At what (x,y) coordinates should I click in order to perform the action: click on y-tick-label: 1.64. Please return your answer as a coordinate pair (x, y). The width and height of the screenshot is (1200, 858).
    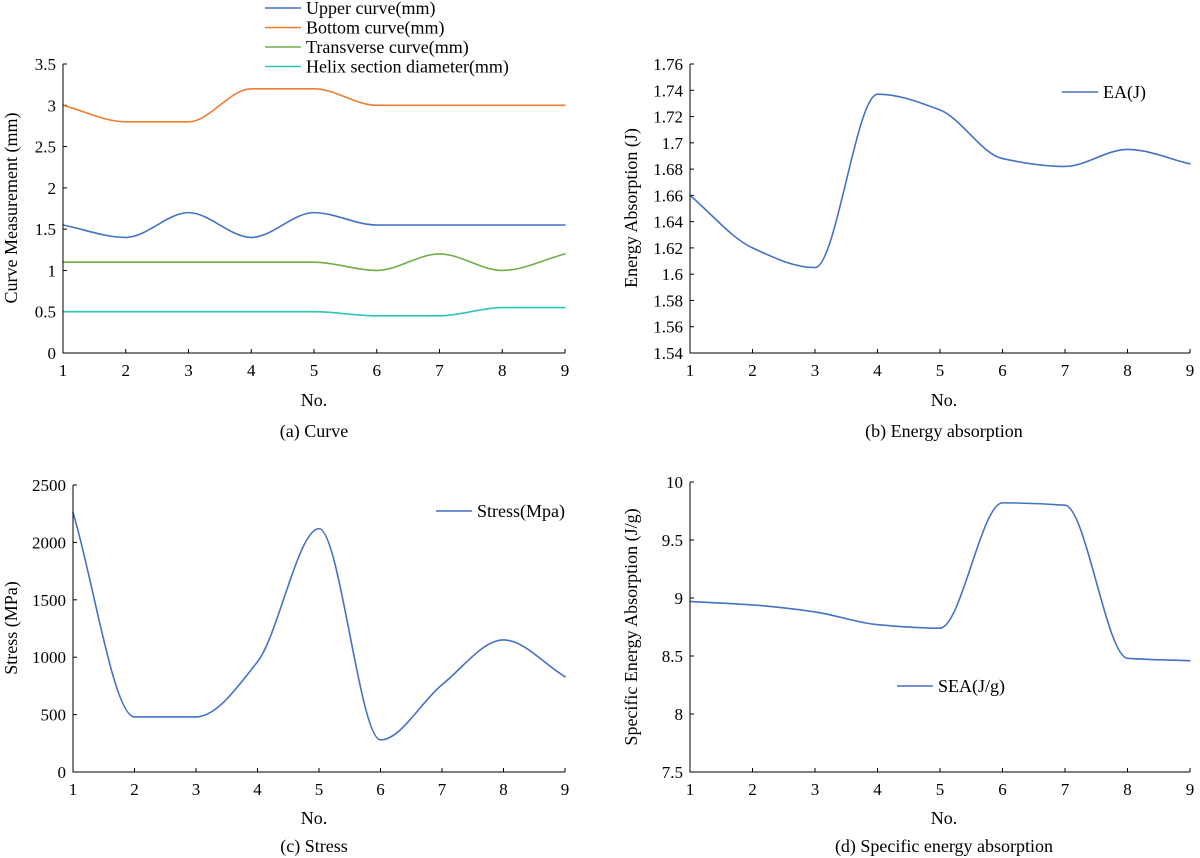
    Looking at the image, I should click on (668, 222).